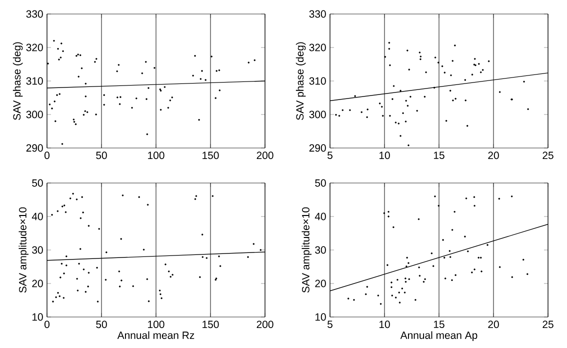  What do you see at coordinates (155, 335) in the screenshot?
I see `x-axis-title: Annual mean Rz` at bounding box center [155, 335].